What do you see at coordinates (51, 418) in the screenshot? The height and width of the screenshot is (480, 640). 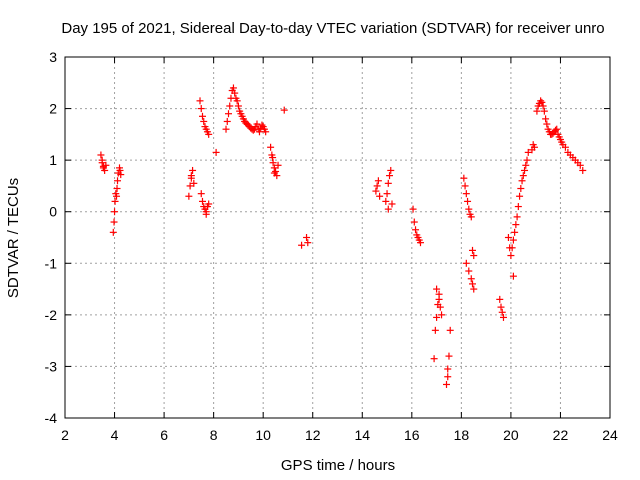 I see `y-tick-label: -4` at bounding box center [51, 418].